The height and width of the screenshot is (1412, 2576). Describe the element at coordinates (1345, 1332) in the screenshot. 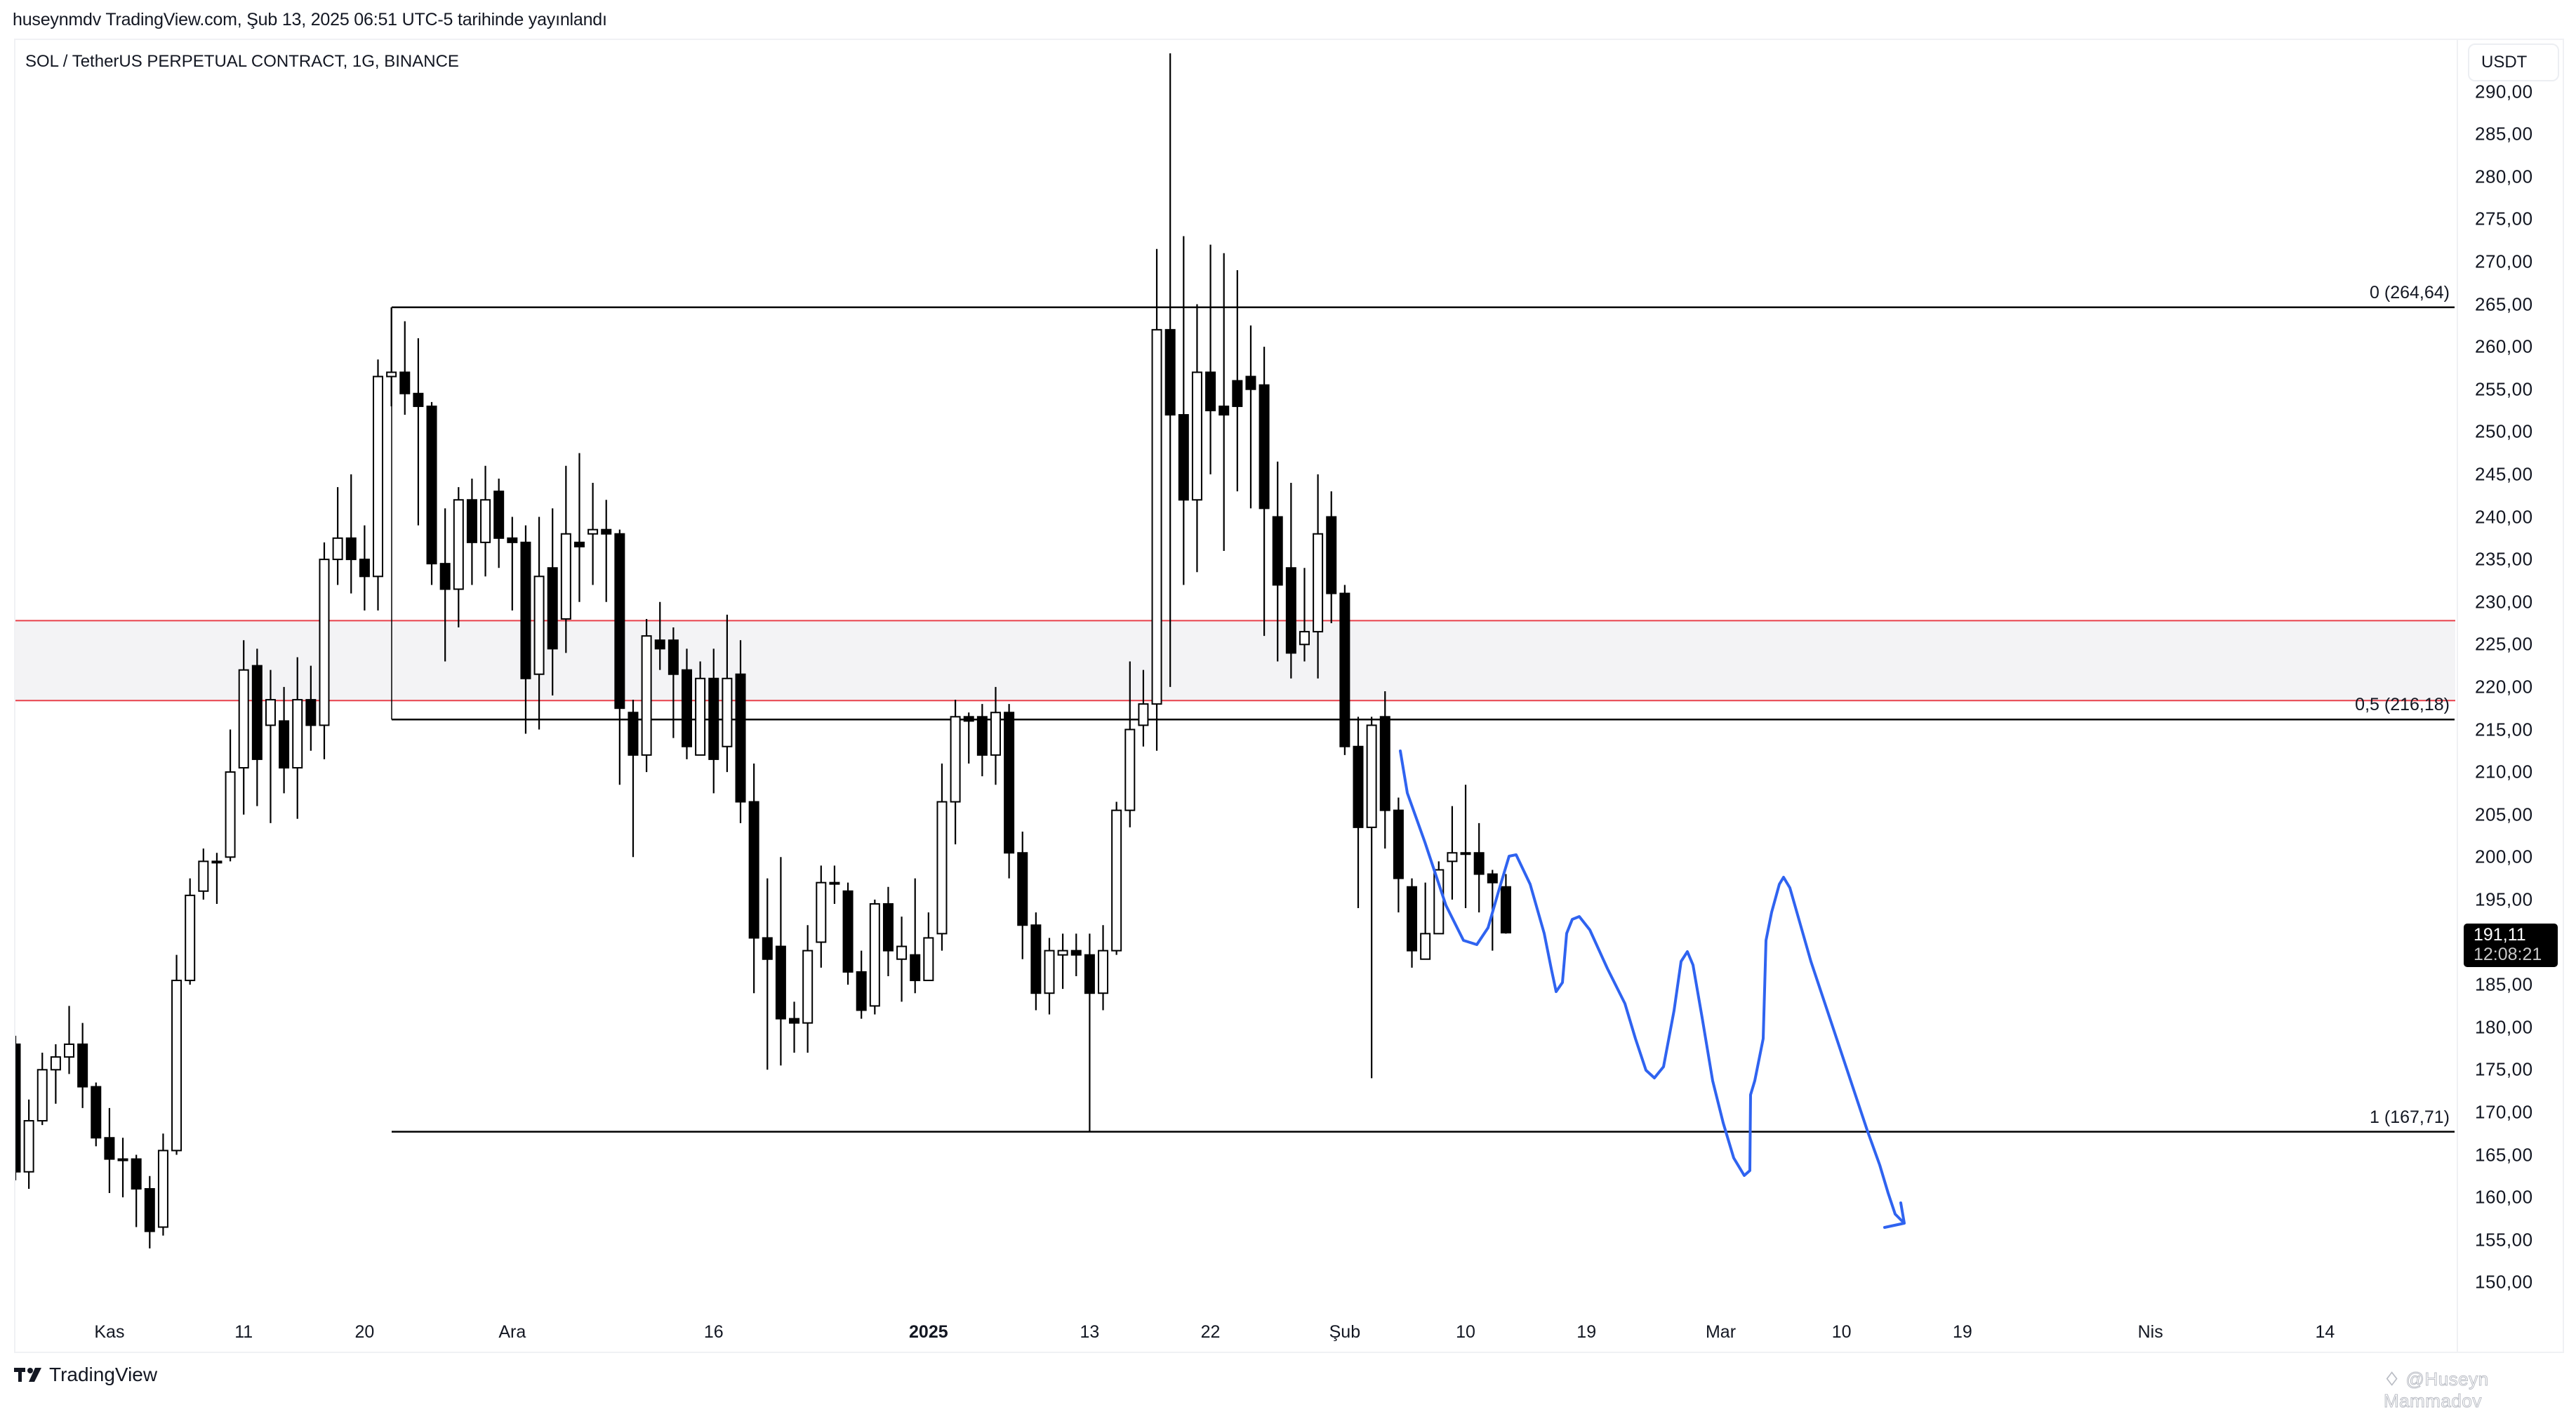

I see `time-tick-label: Şub` at that location.